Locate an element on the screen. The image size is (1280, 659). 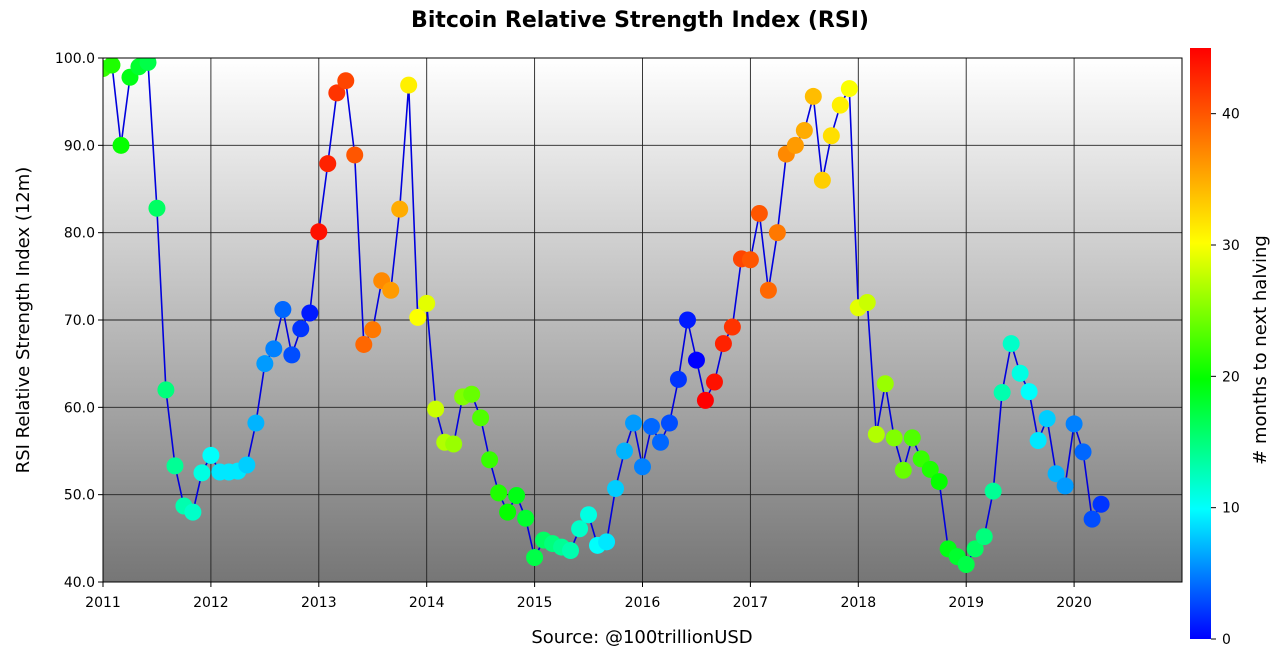
y-tick-label: 90.0 is located at coordinates (79, 146).